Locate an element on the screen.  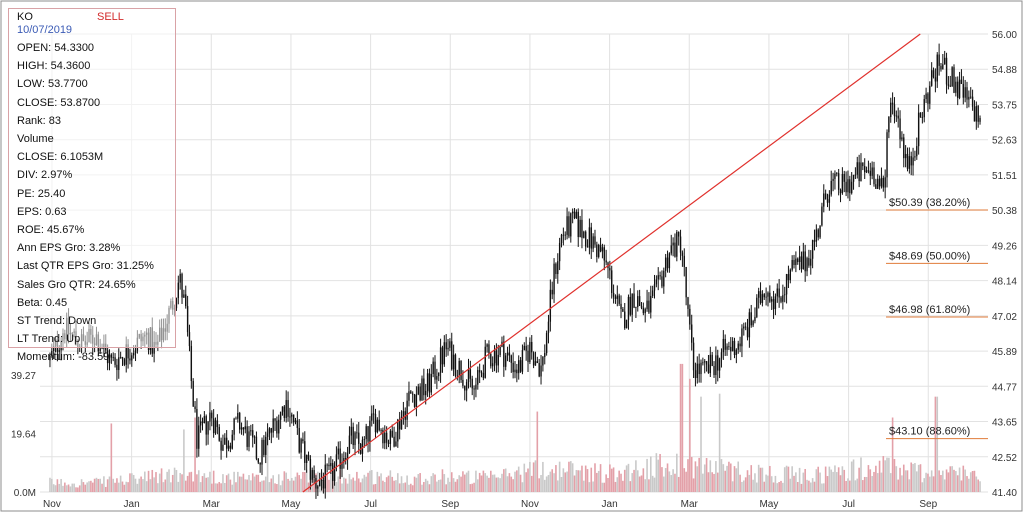
price-tick-label: 51.51 is located at coordinates (1004, 176).